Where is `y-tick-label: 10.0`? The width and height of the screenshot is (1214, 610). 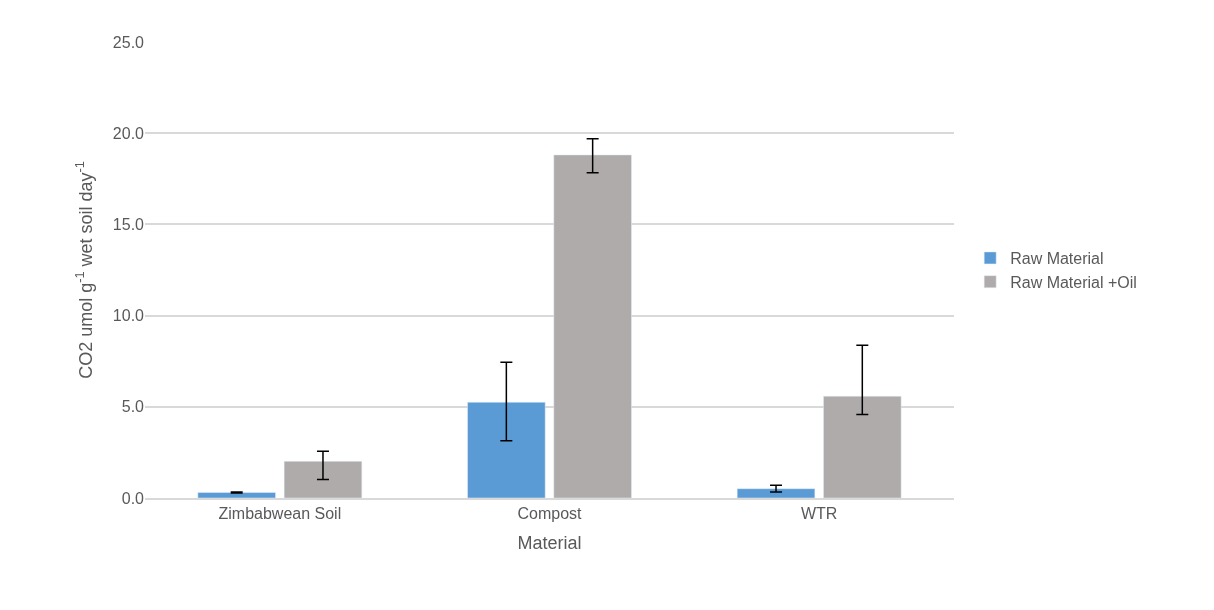 y-tick-label: 10.0 is located at coordinates (128, 316).